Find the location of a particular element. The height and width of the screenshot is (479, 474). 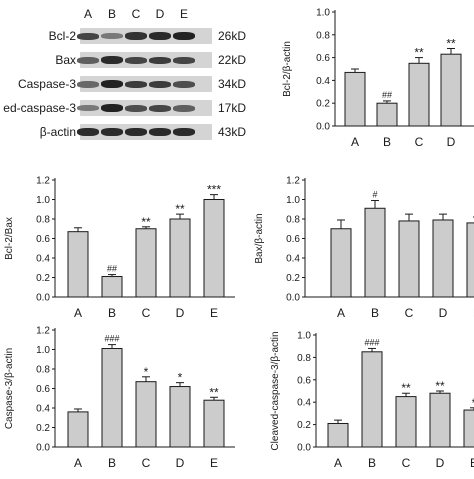

blot-kd-label: 22kD is located at coordinates (232, 60).